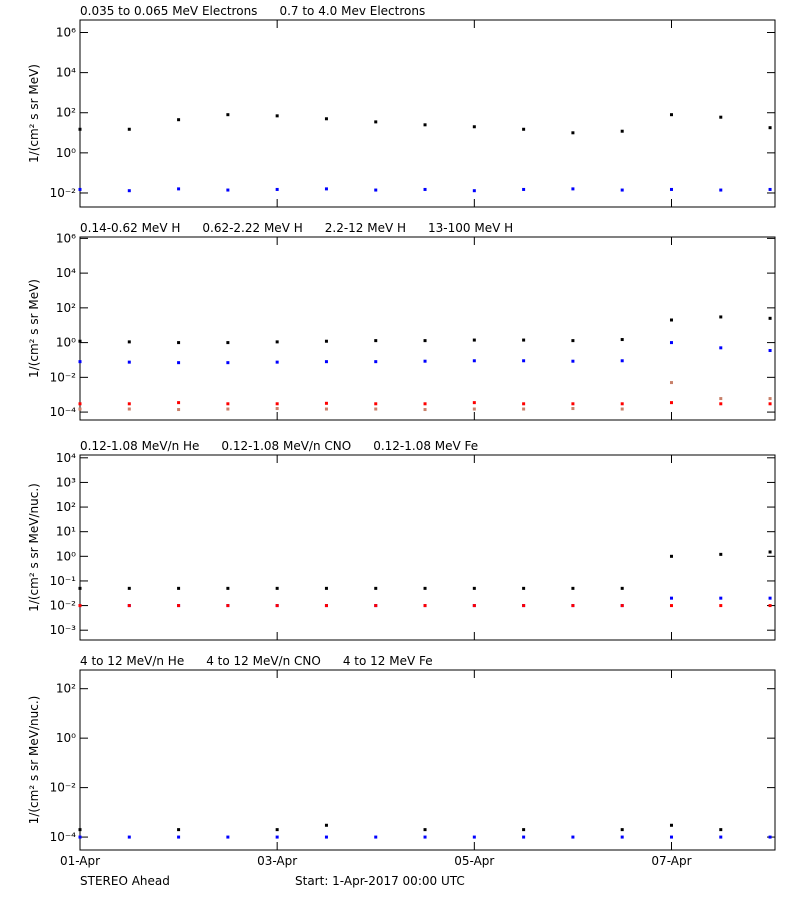 Image resolution: width=800 pixels, height=900 pixels. Describe the element at coordinates (66, 556) in the screenshot. I see `y-tick-label: 10⁰` at that location.